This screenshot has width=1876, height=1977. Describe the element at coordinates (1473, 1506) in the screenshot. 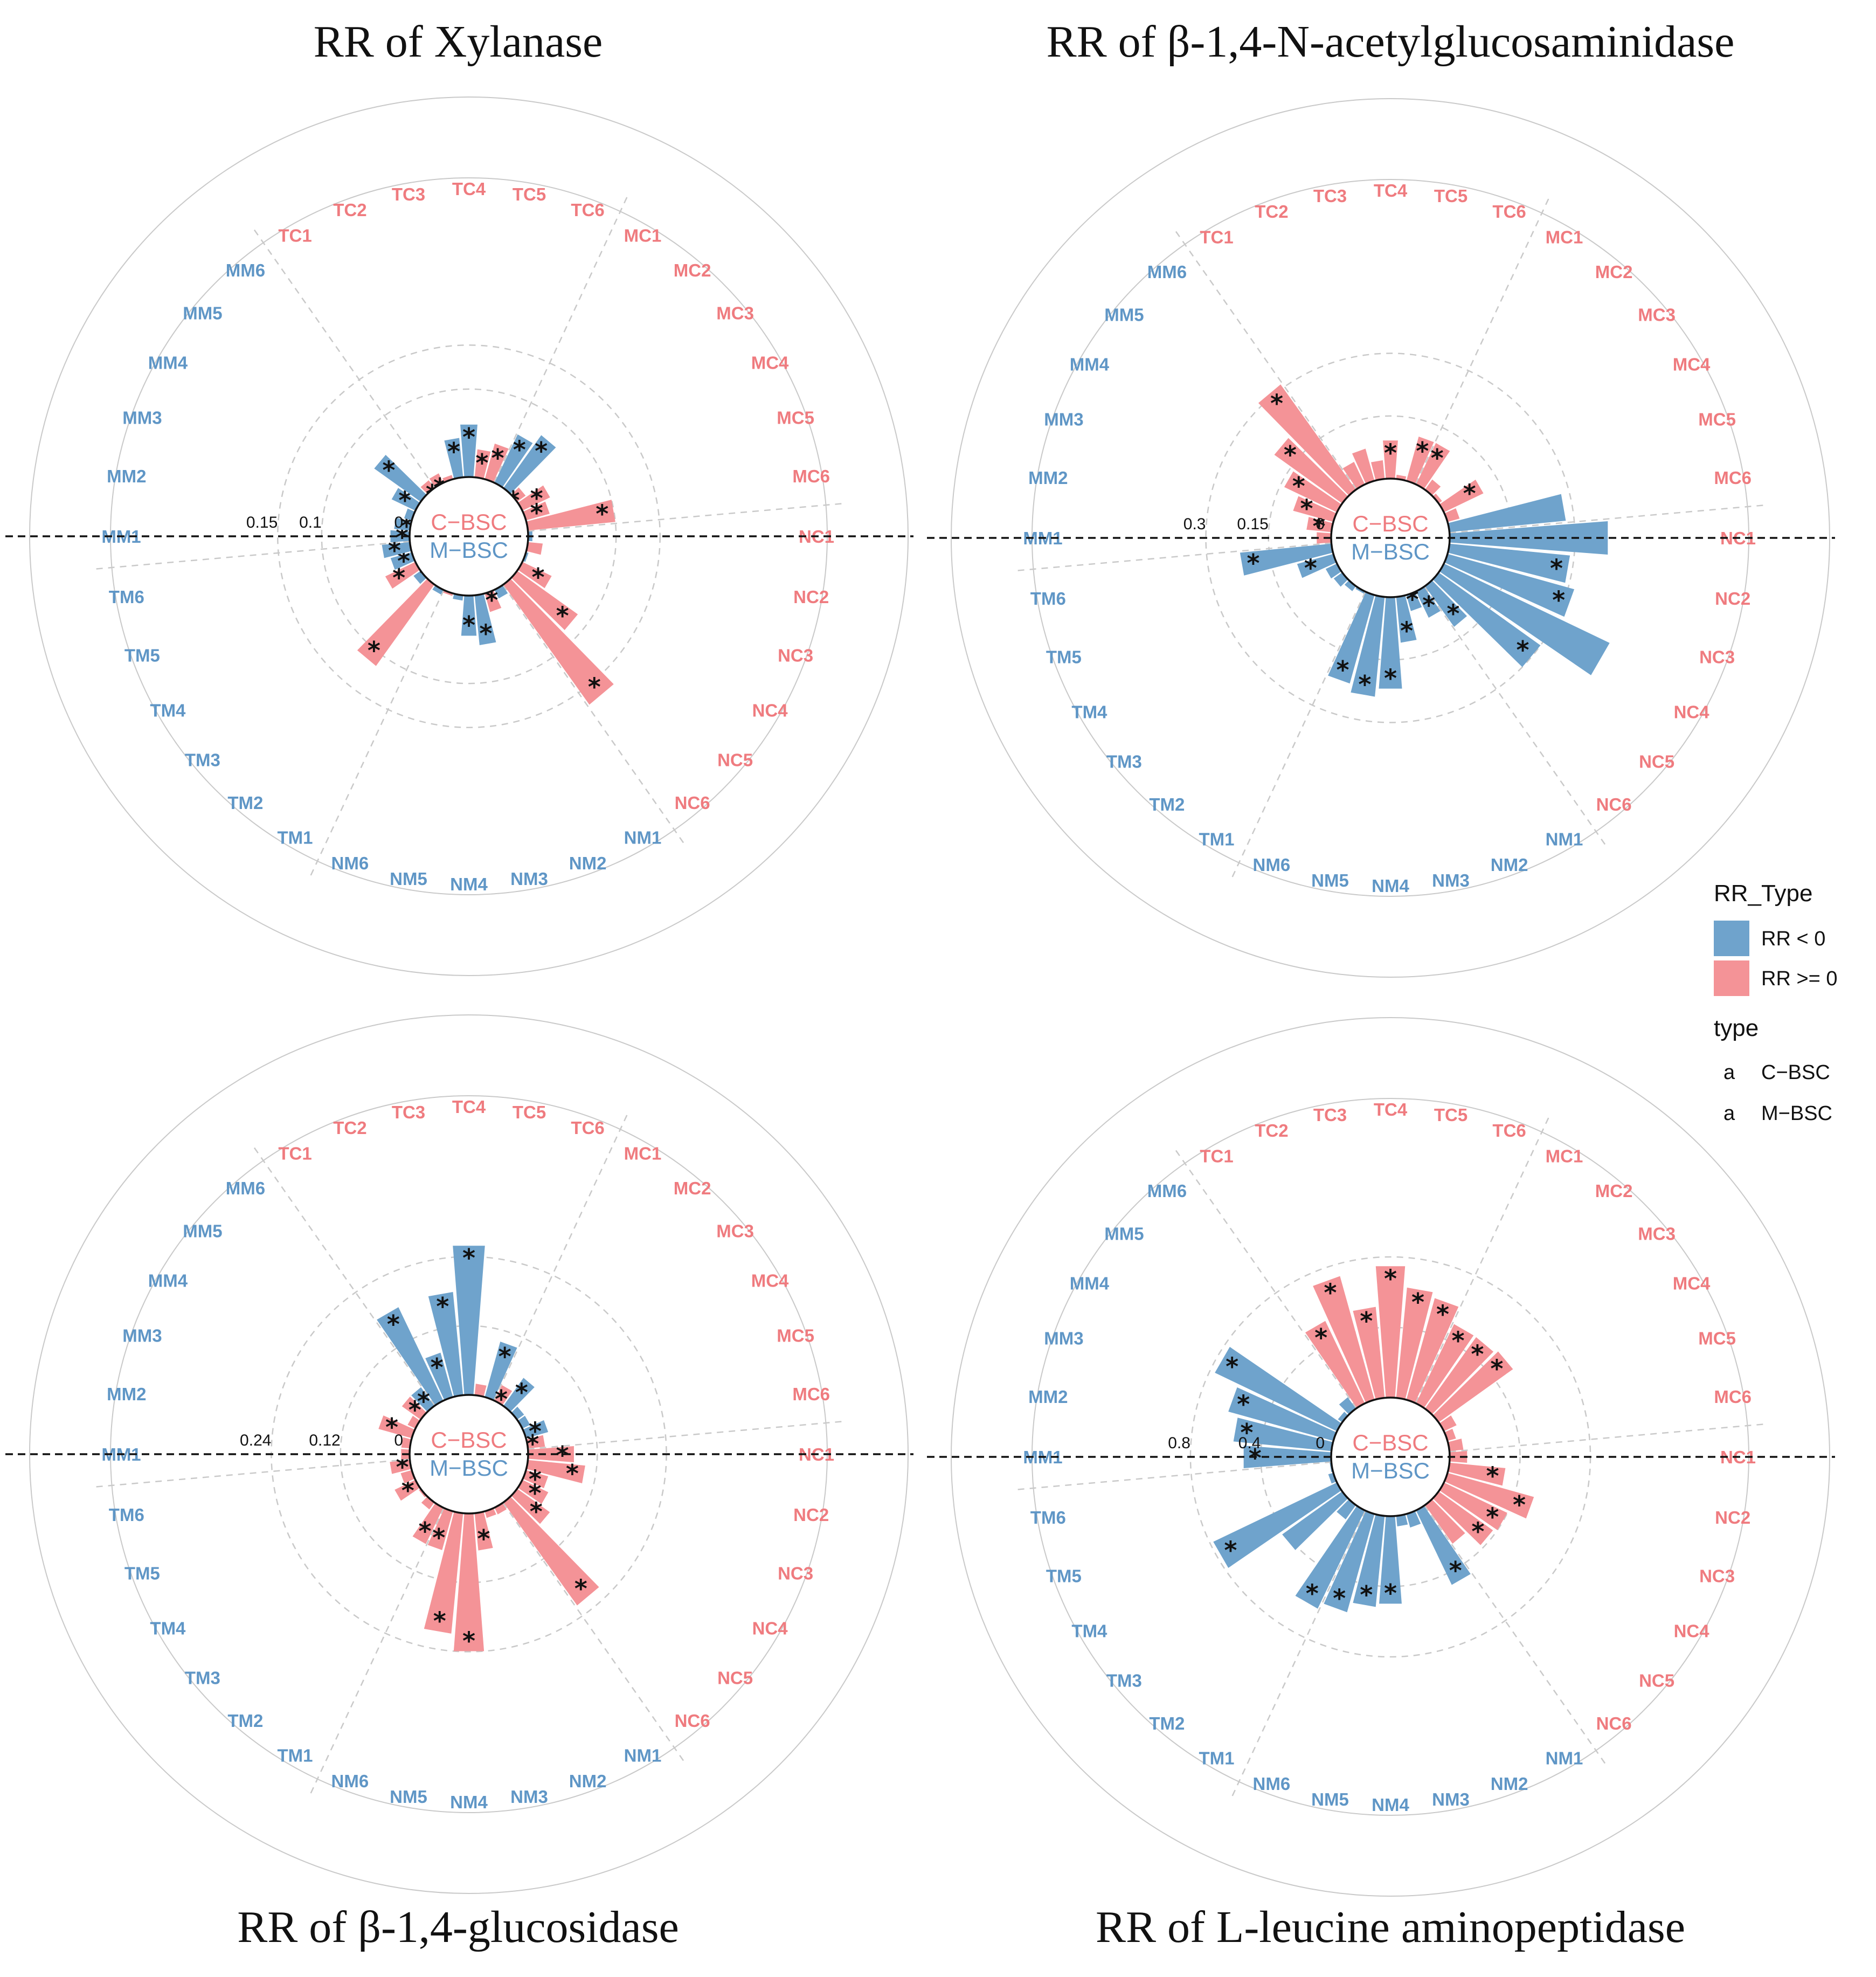

I see `bar-nc4` at that location.